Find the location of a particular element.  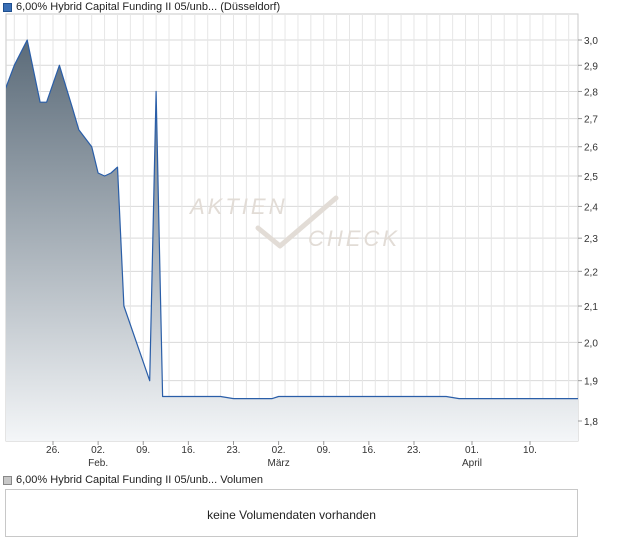

x-tick-label: 01. is located at coordinates (472, 450).